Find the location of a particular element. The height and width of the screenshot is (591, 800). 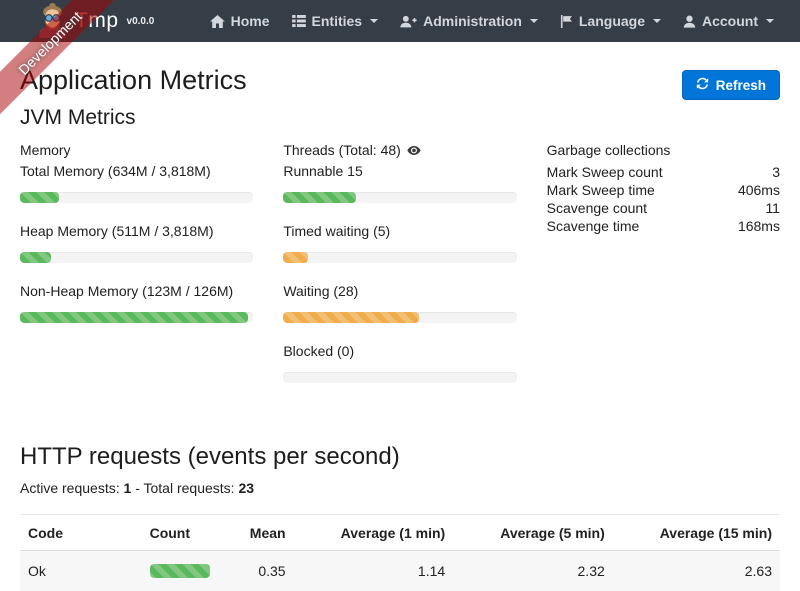

gc-label: Mark Sweep count is located at coordinates (605, 172).